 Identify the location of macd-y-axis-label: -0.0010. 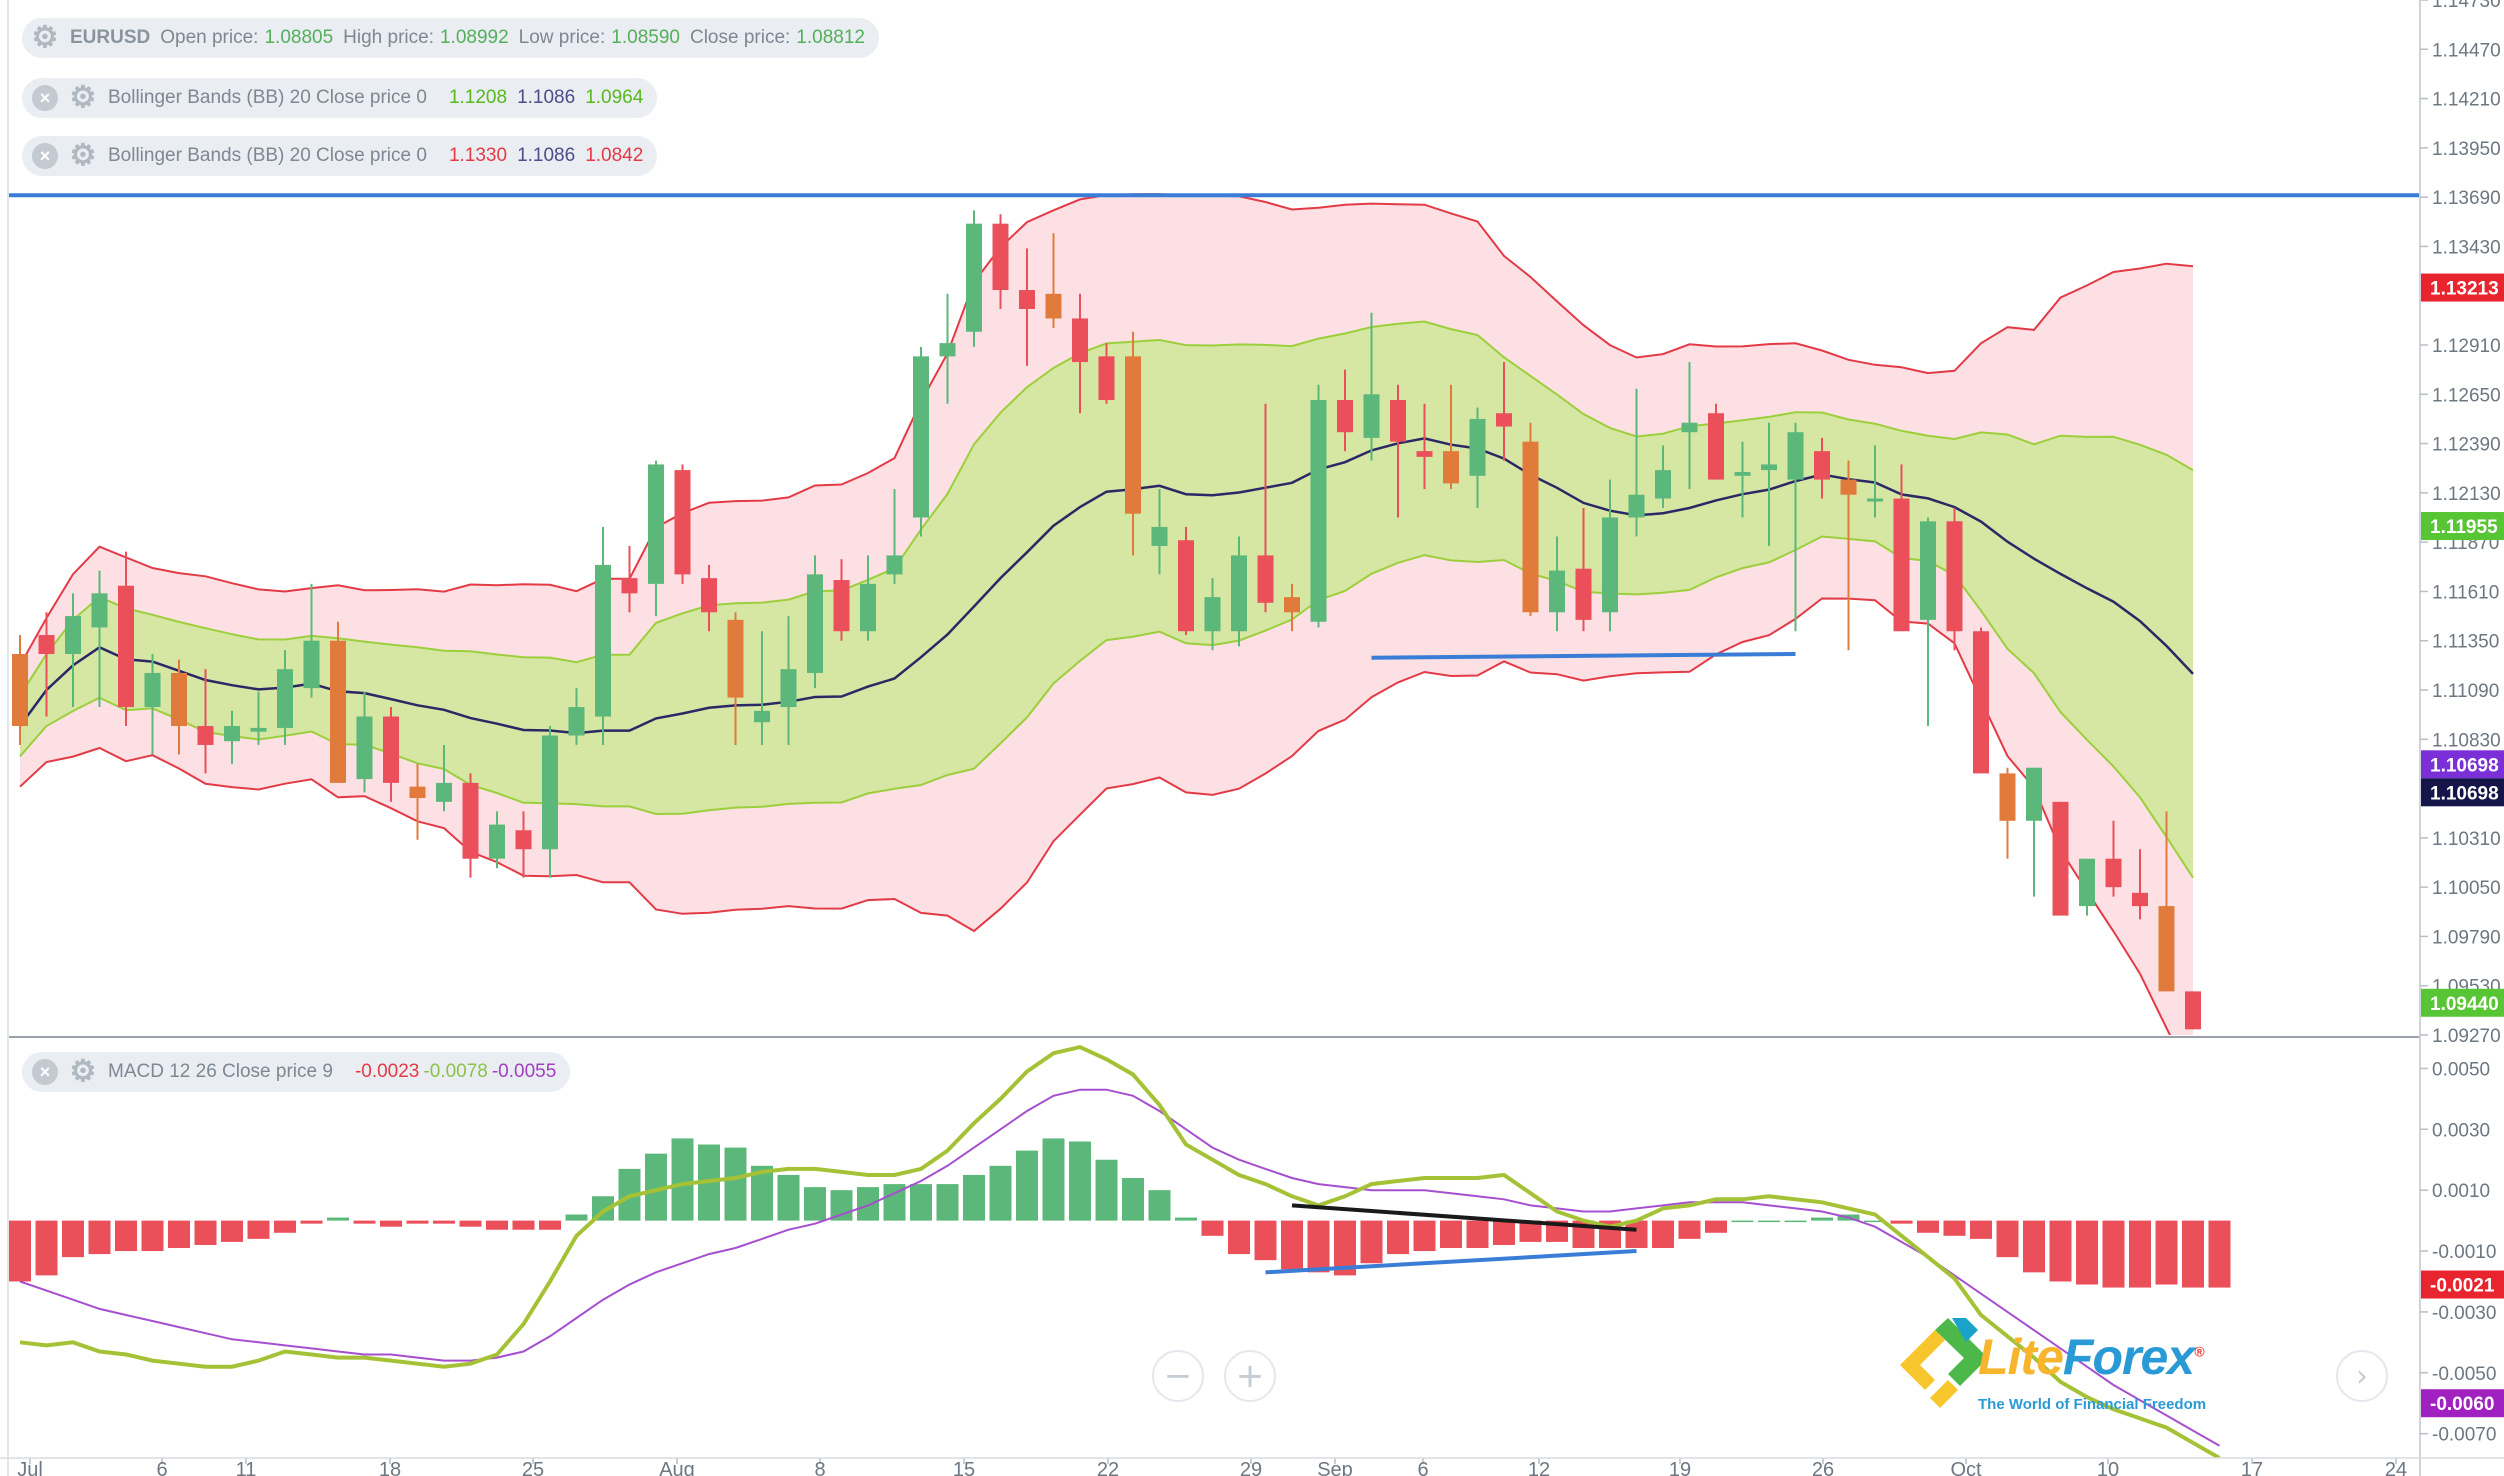
(2464, 1252).